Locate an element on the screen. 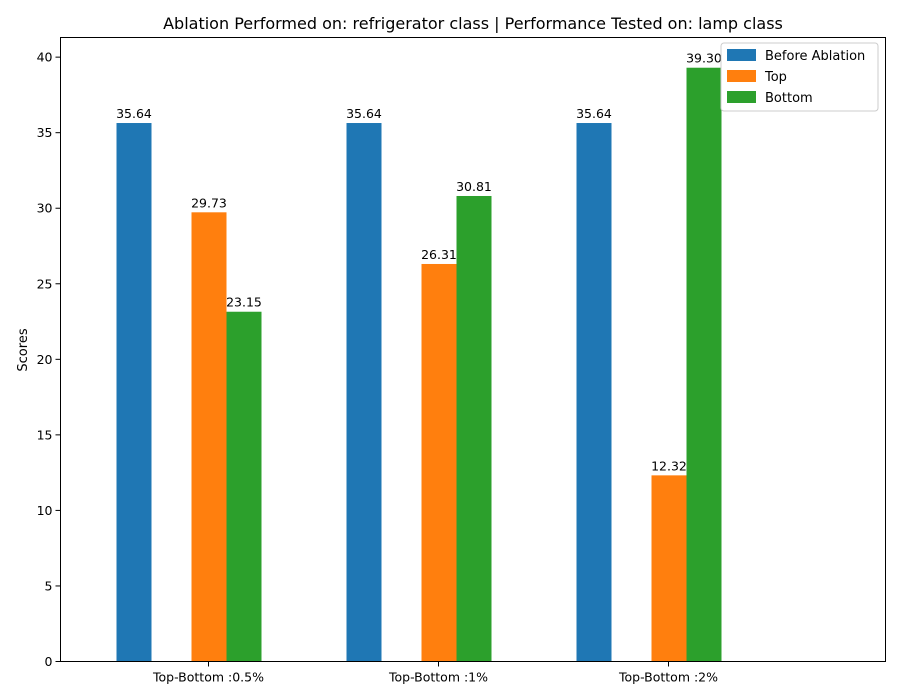  legend-label: Before Ablation is located at coordinates (815, 56).